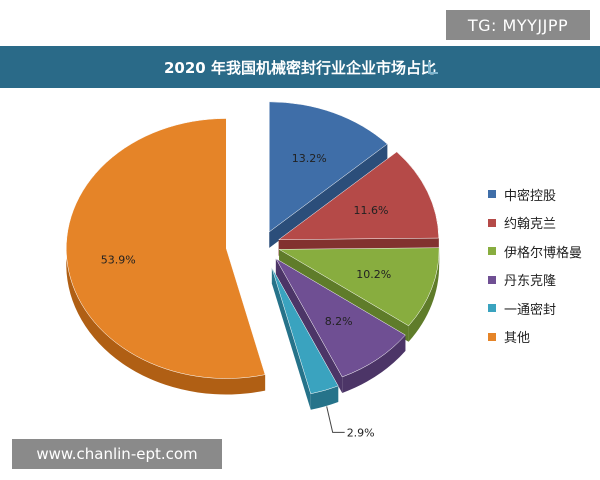 This screenshot has height=480, width=600. I want to click on watermark-bottom: www.chanlin-ept.com, so click(117, 454).